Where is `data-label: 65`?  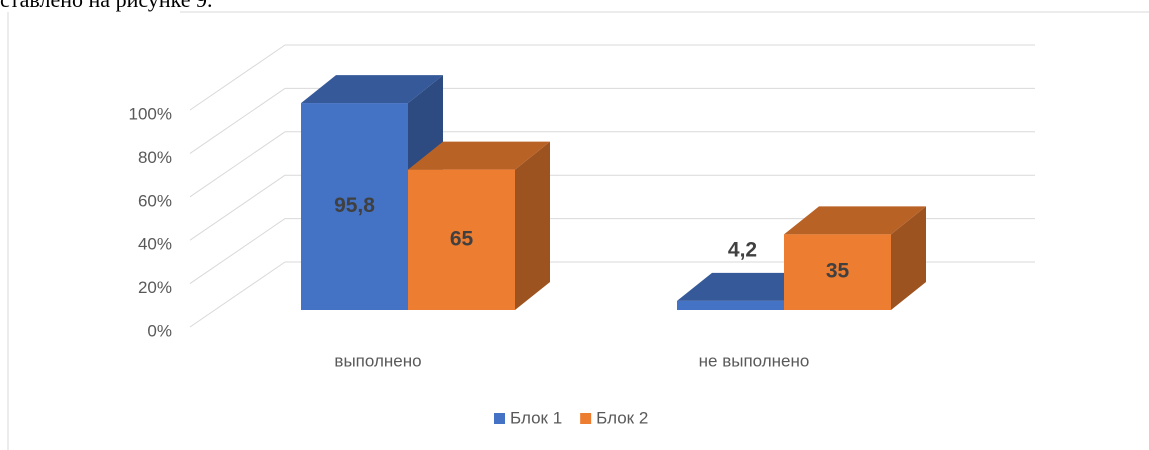 data-label: 65 is located at coordinates (462, 238).